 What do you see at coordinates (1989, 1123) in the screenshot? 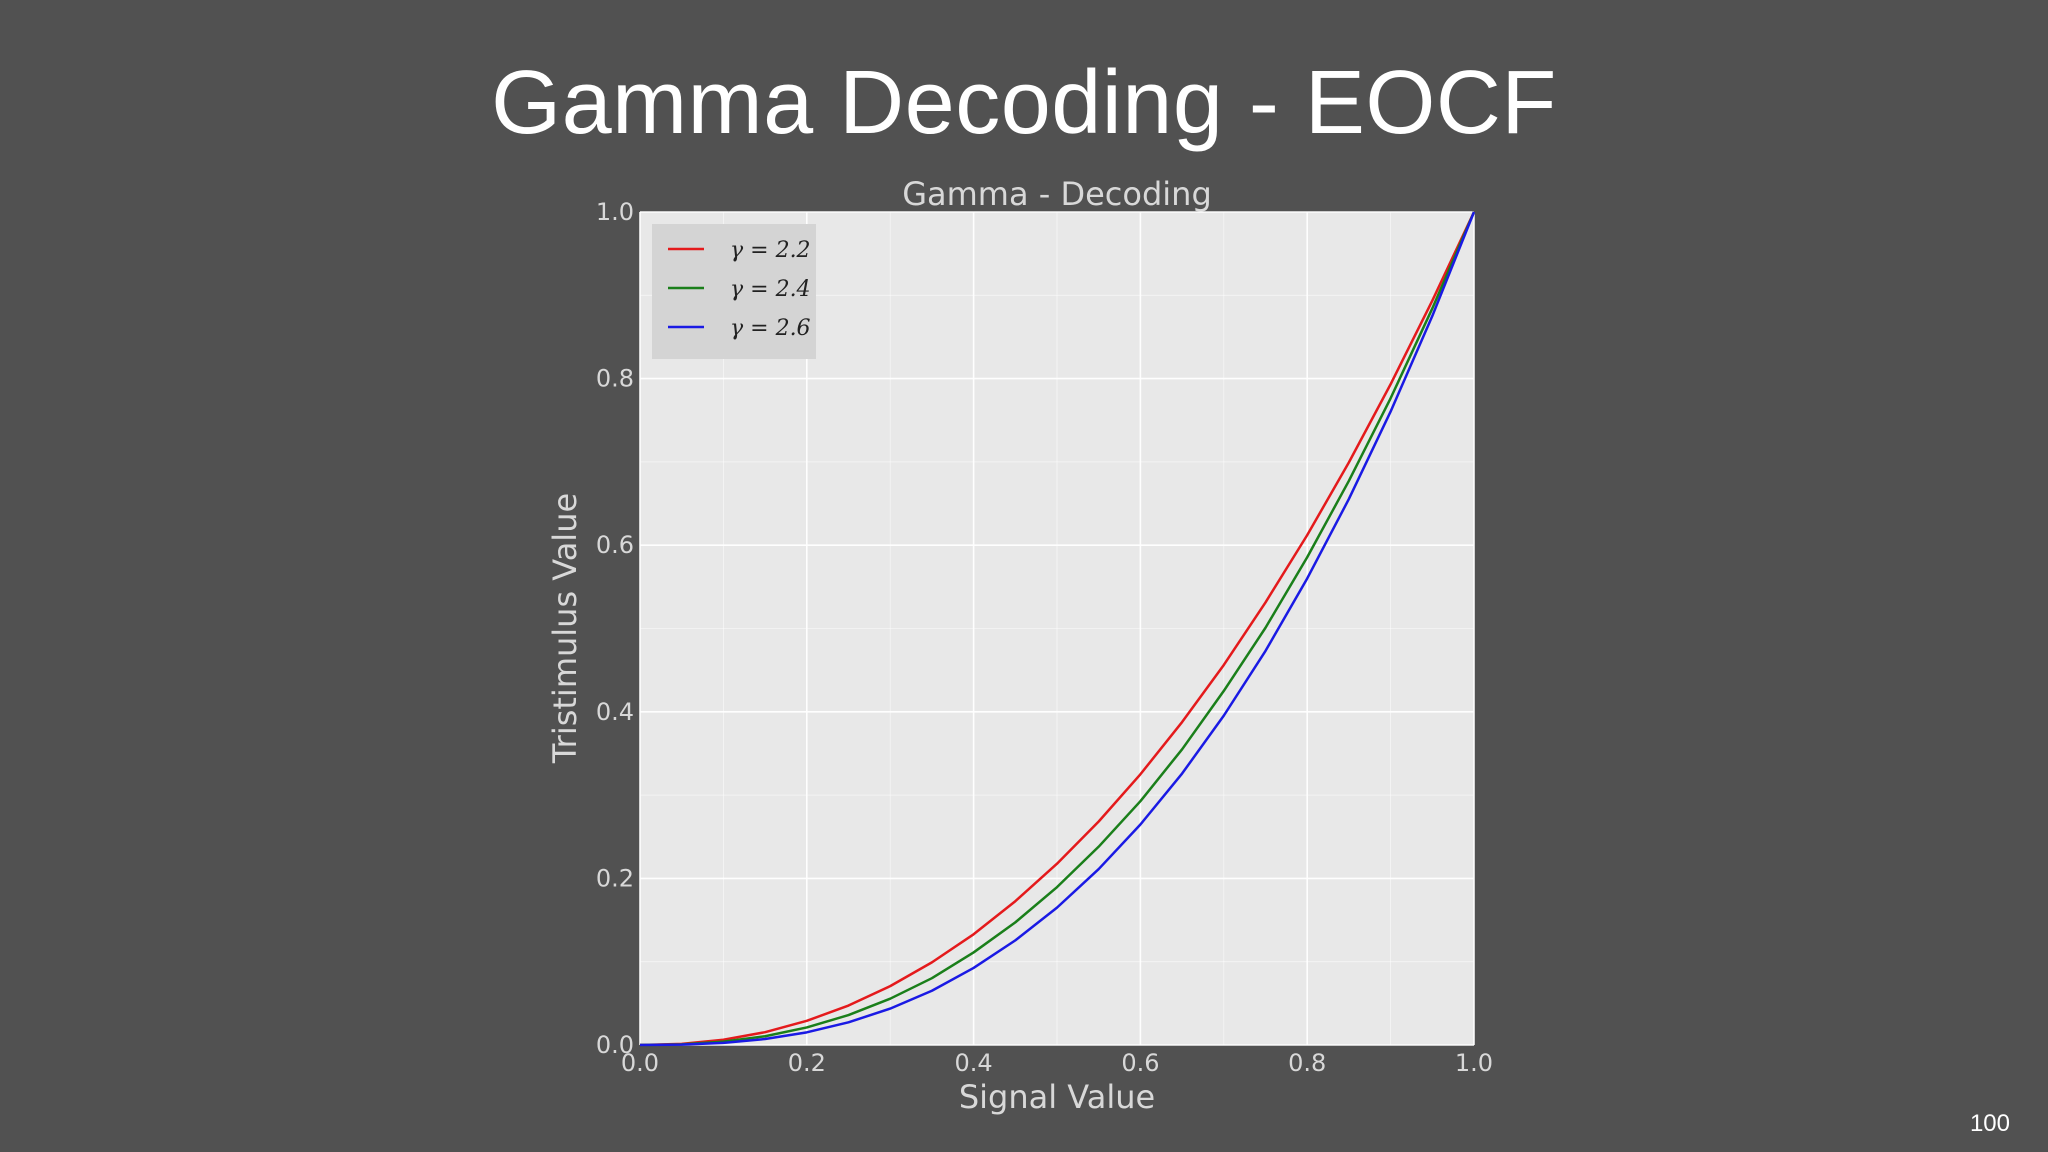
I see `page-number: 100` at bounding box center [1989, 1123].